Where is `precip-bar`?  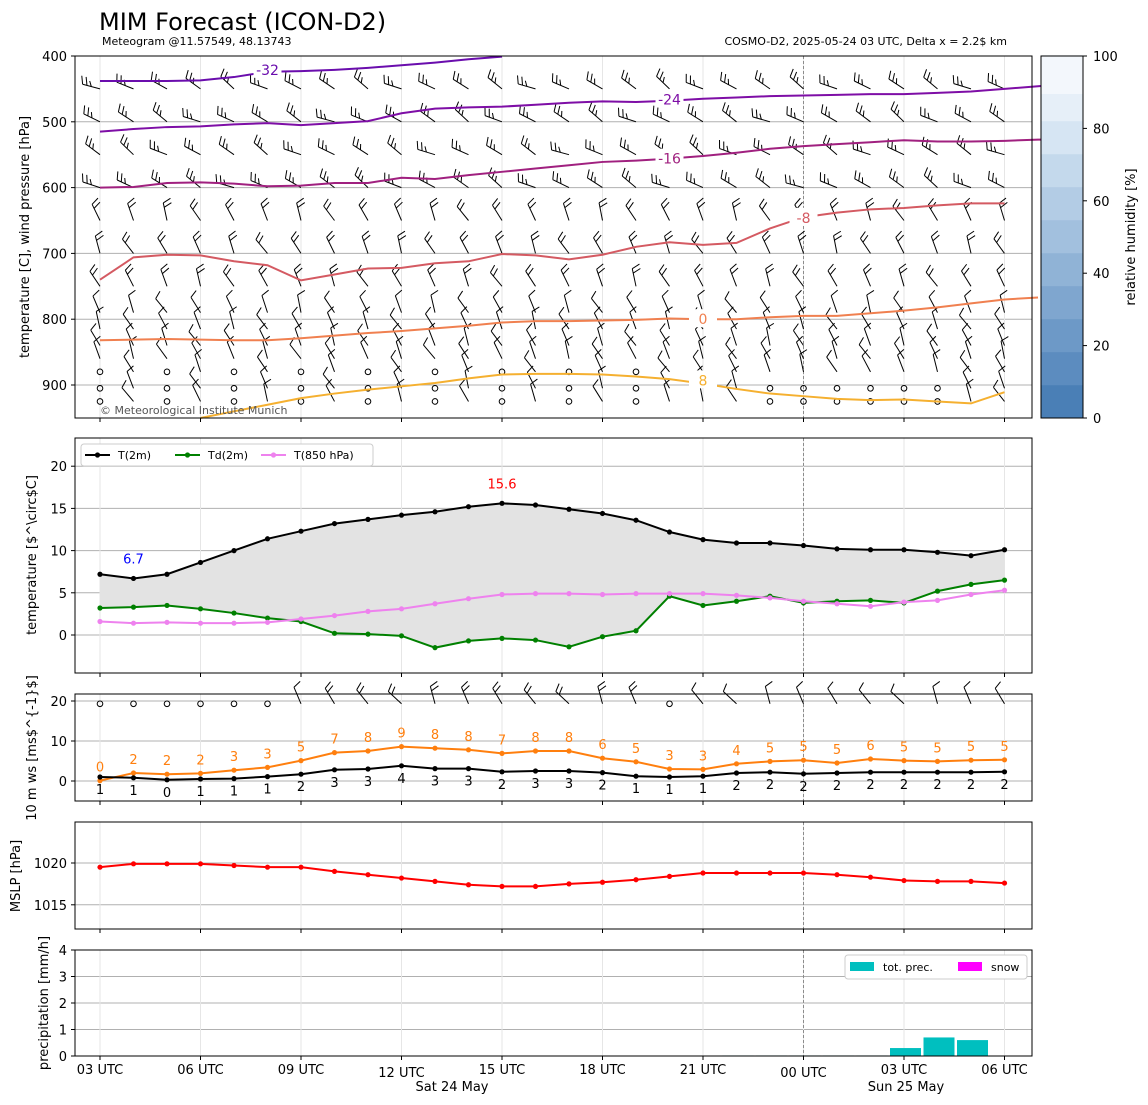 precip-bar is located at coordinates (939, 1046).